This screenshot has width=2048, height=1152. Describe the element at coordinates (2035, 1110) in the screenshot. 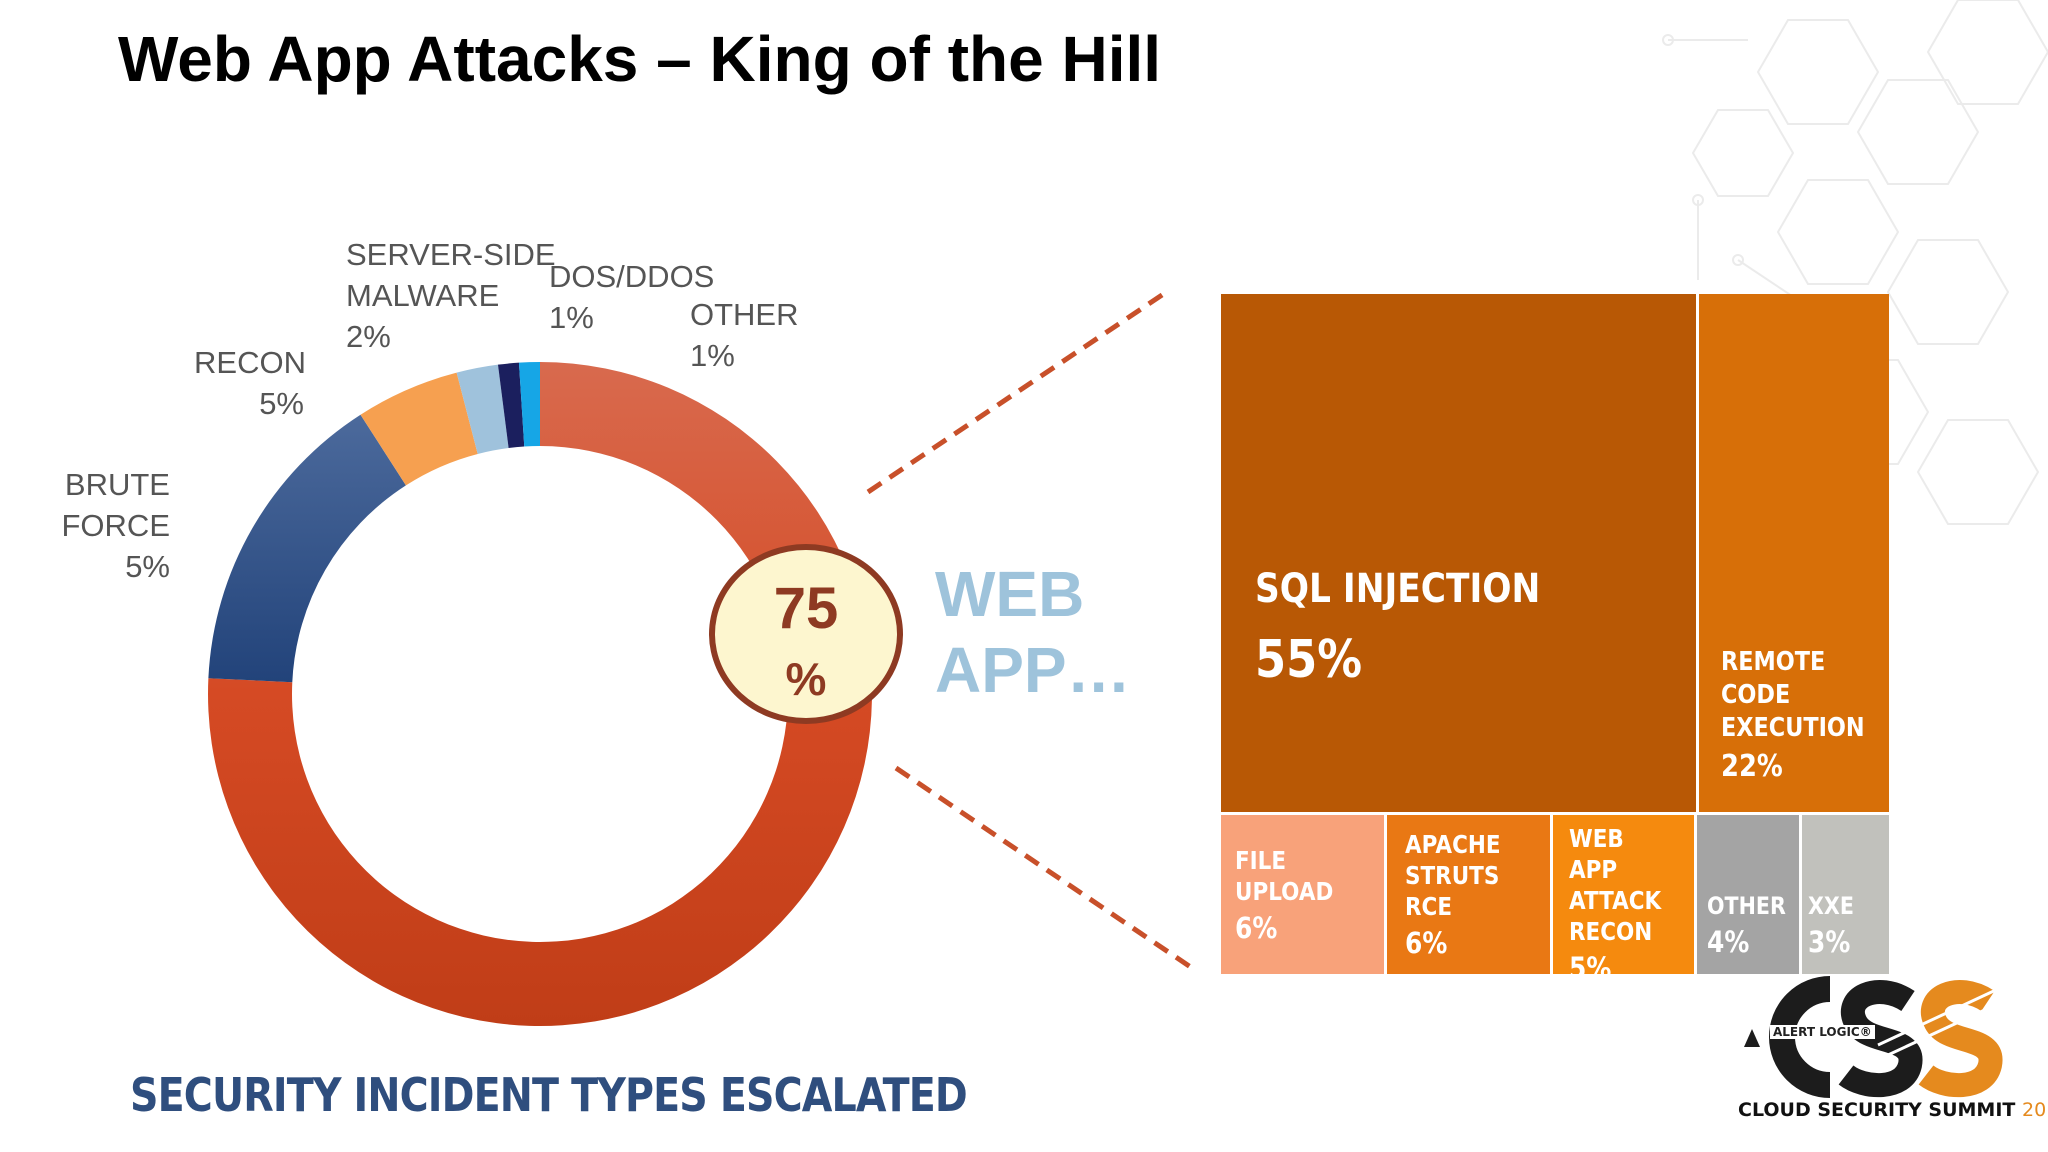

I see `logo-year: 2018` at that location.